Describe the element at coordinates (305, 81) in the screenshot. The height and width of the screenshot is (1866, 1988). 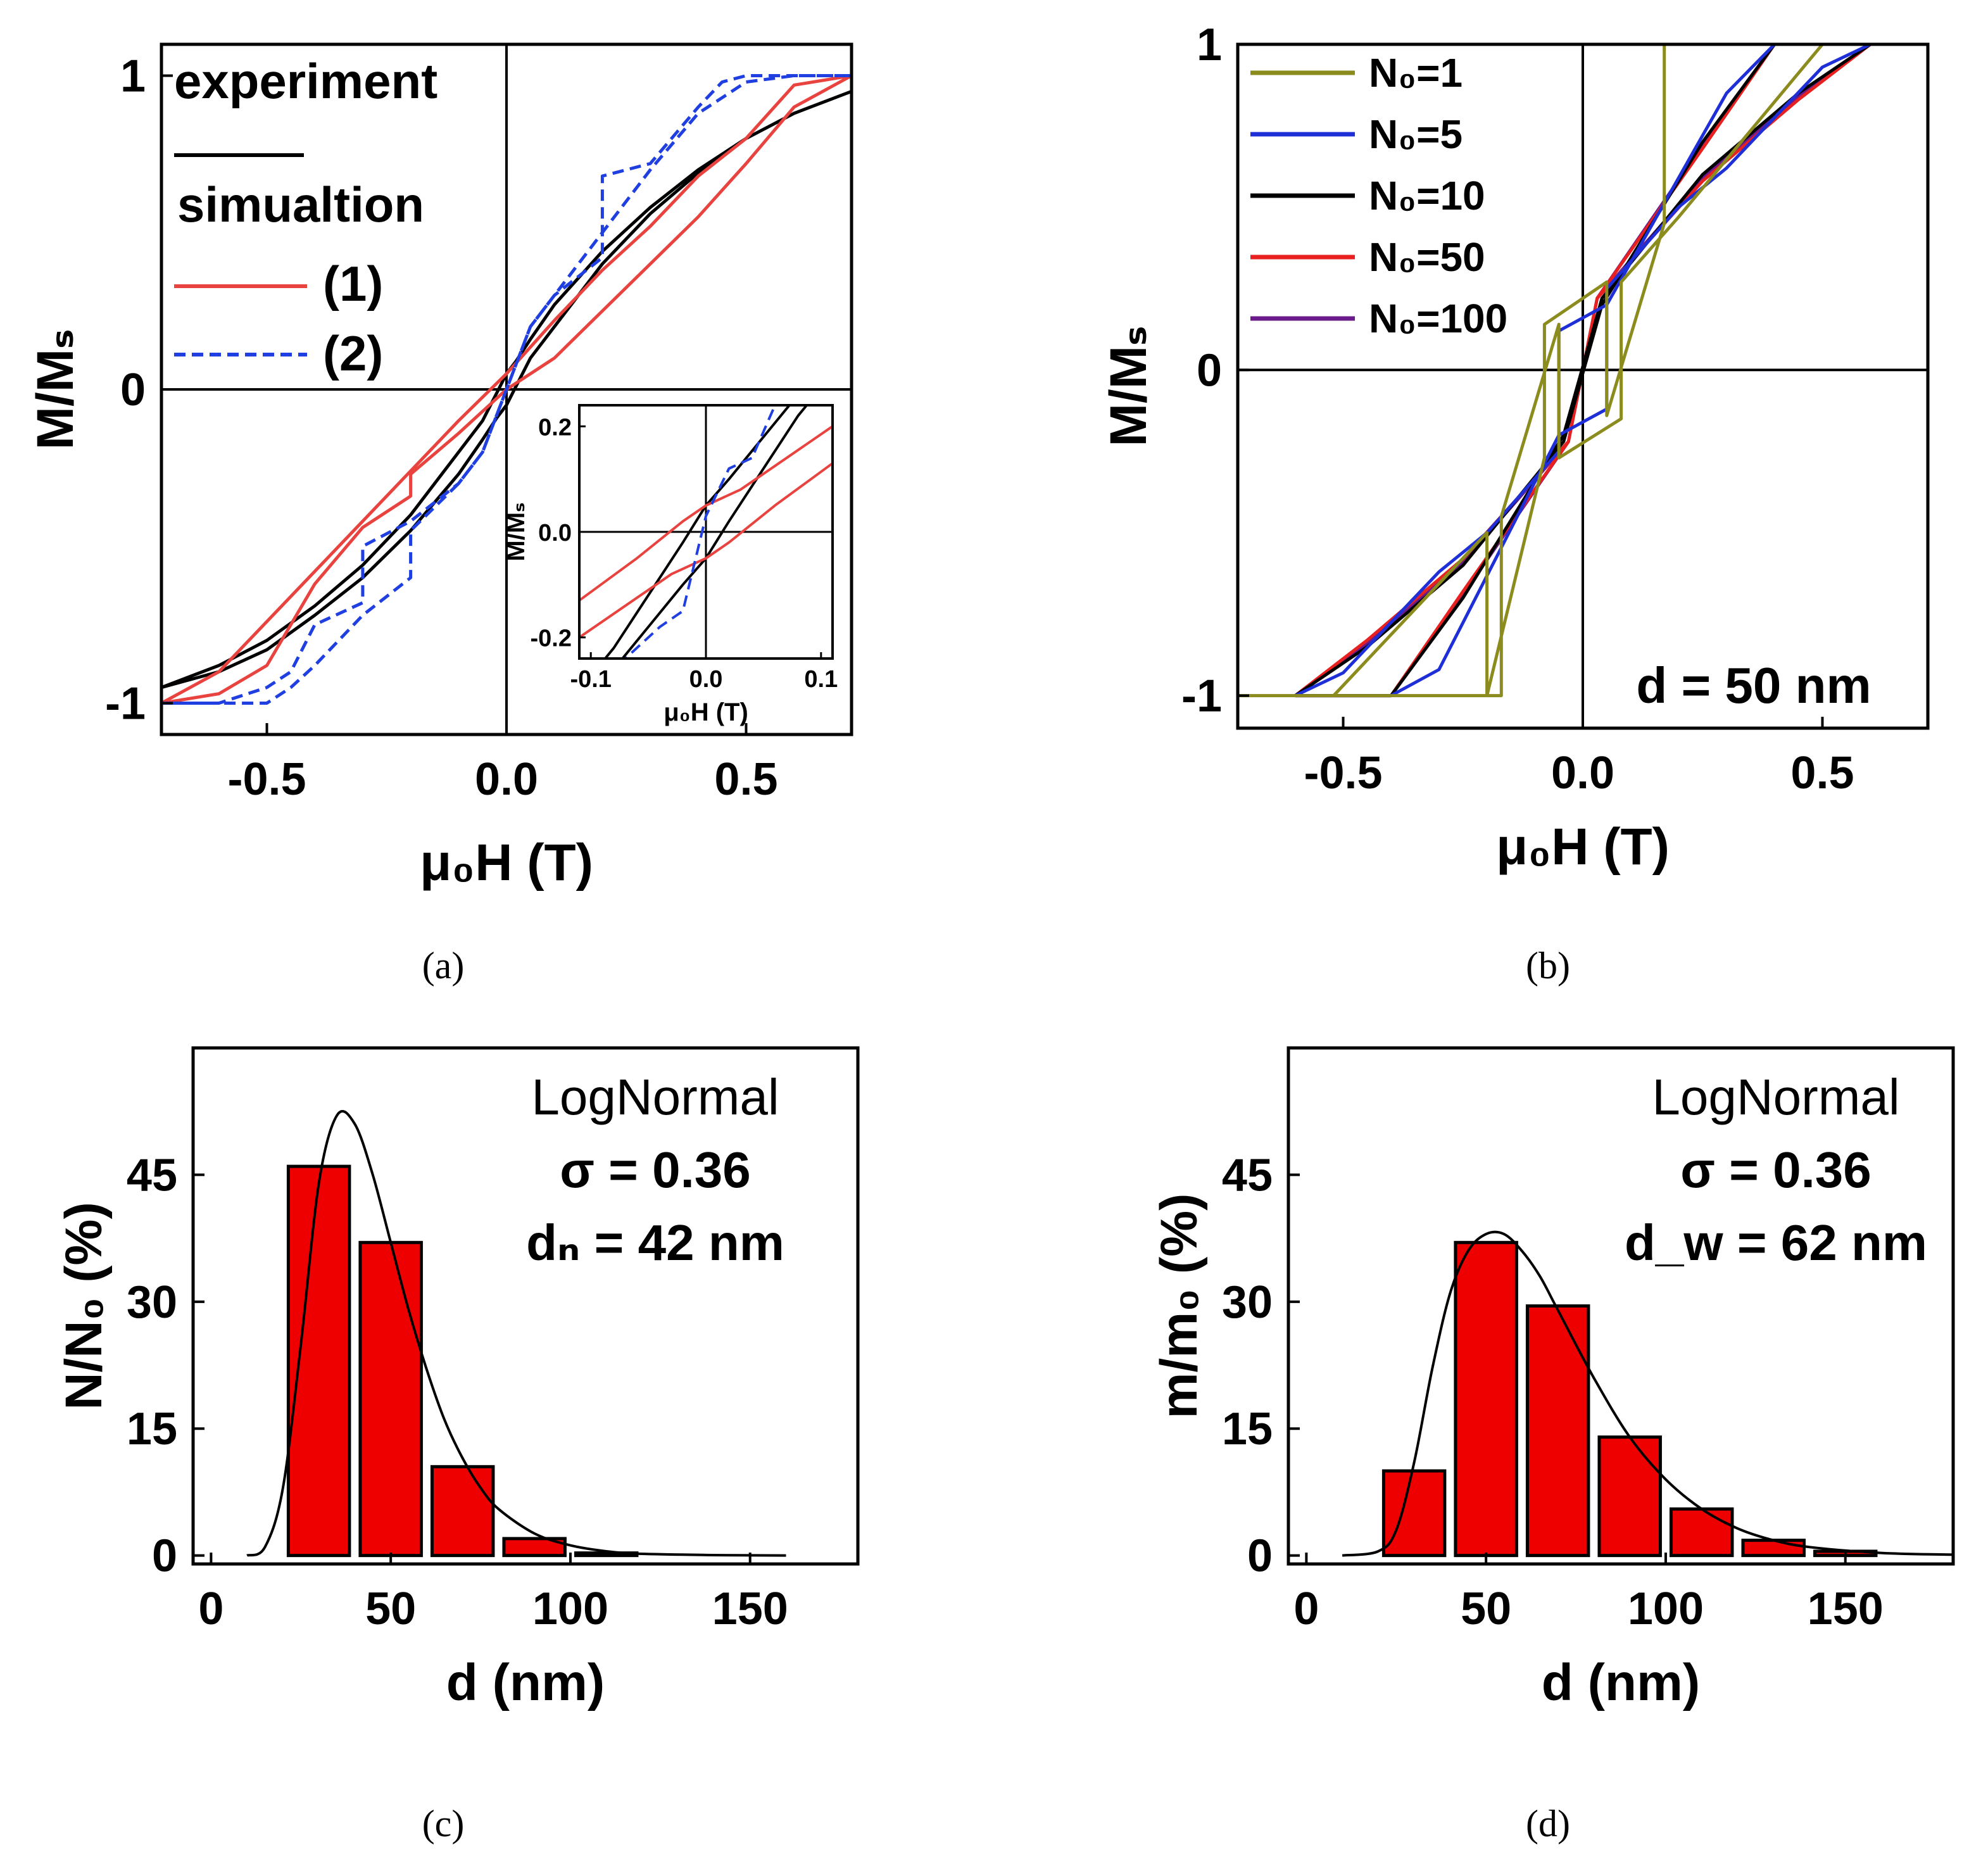
I see `legend-experiment: experiment` at that location.